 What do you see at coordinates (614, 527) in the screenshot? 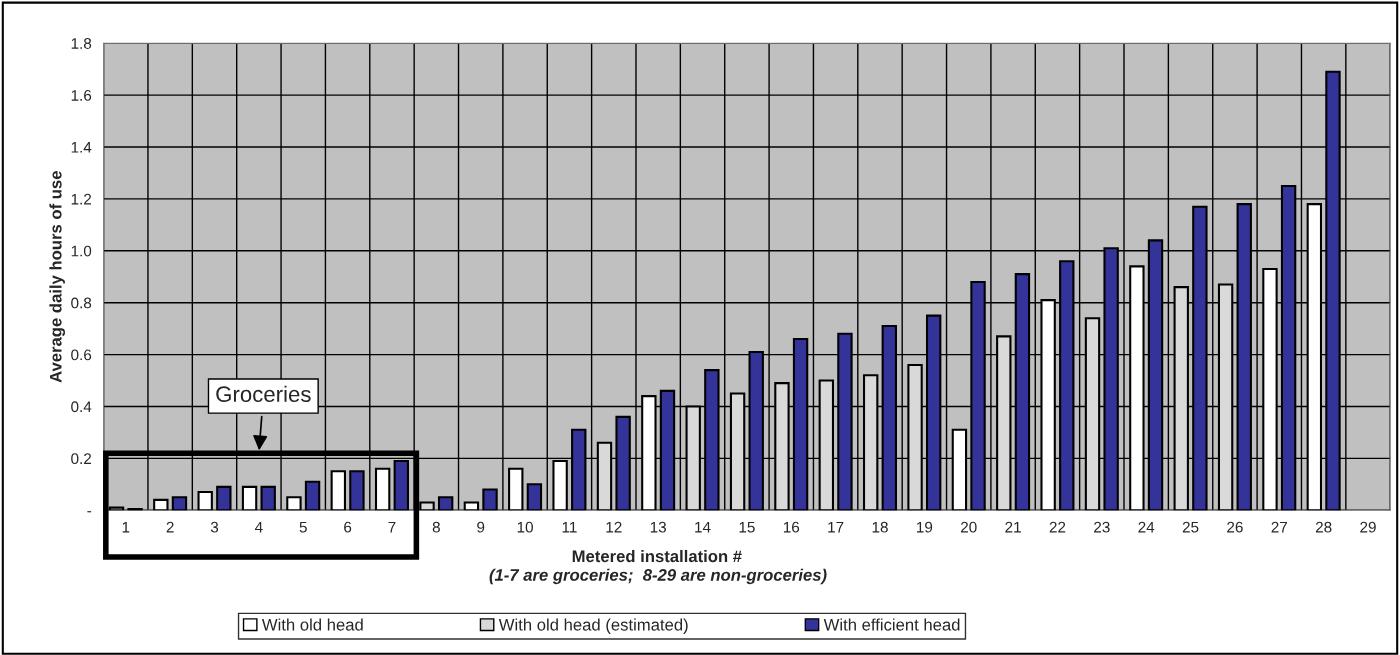
I see `x-tick-label: 12` at bounding box center [614, 527].